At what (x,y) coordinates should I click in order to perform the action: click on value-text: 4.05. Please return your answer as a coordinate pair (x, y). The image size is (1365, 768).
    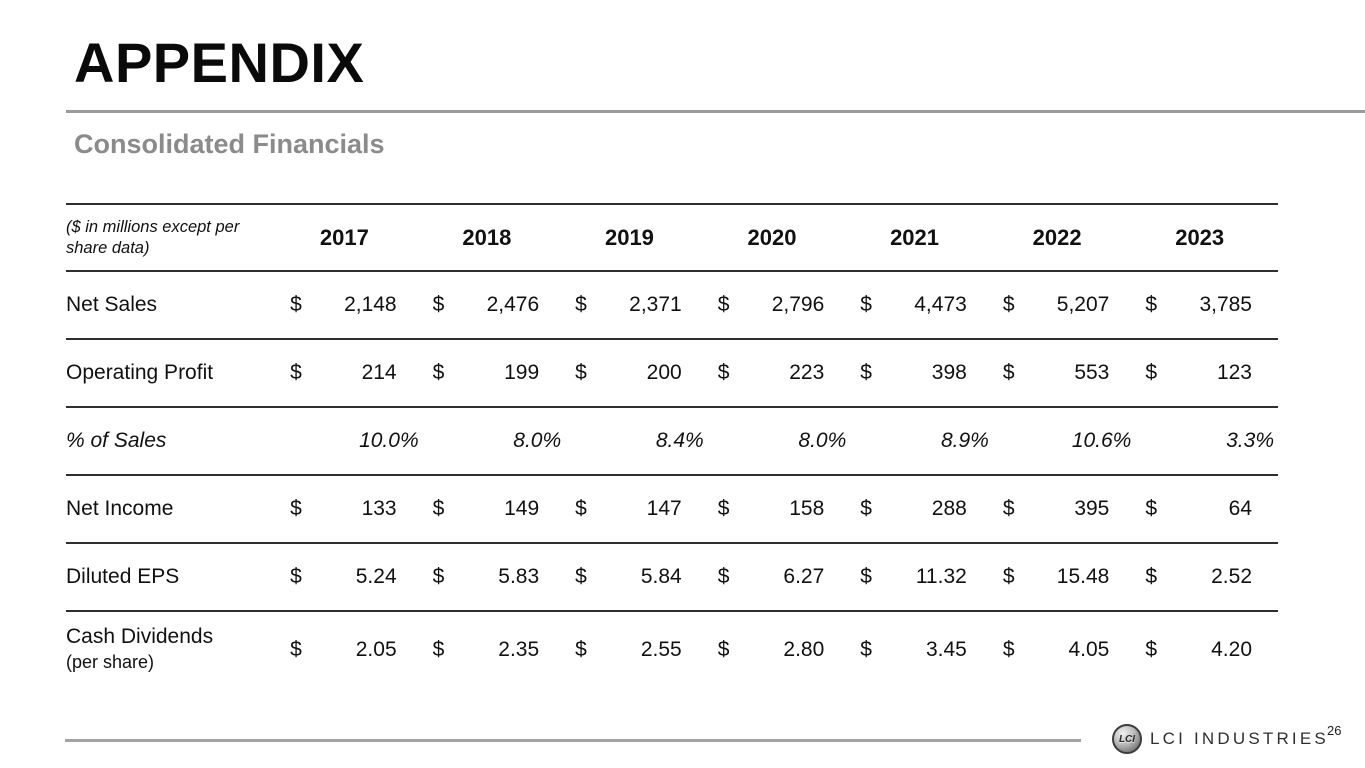
    Looking at the image, I should click on (1089, 649).